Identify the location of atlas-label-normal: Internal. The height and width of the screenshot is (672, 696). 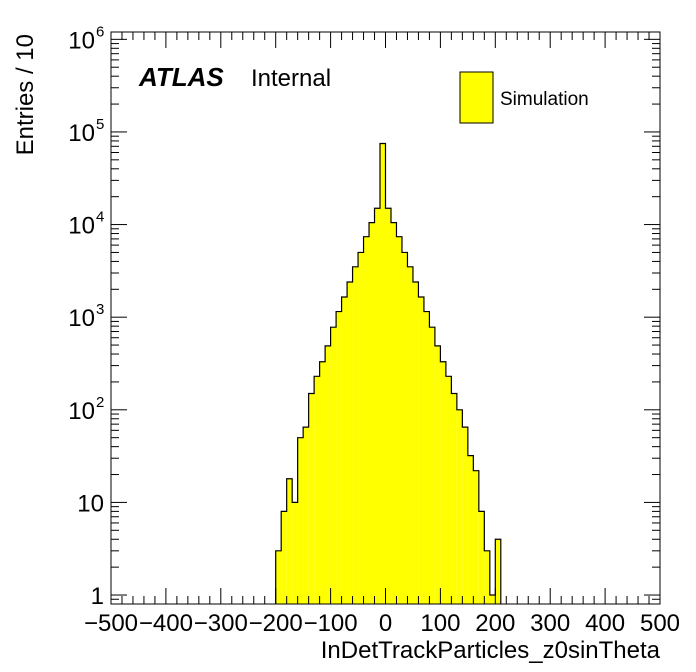
(291, 78).